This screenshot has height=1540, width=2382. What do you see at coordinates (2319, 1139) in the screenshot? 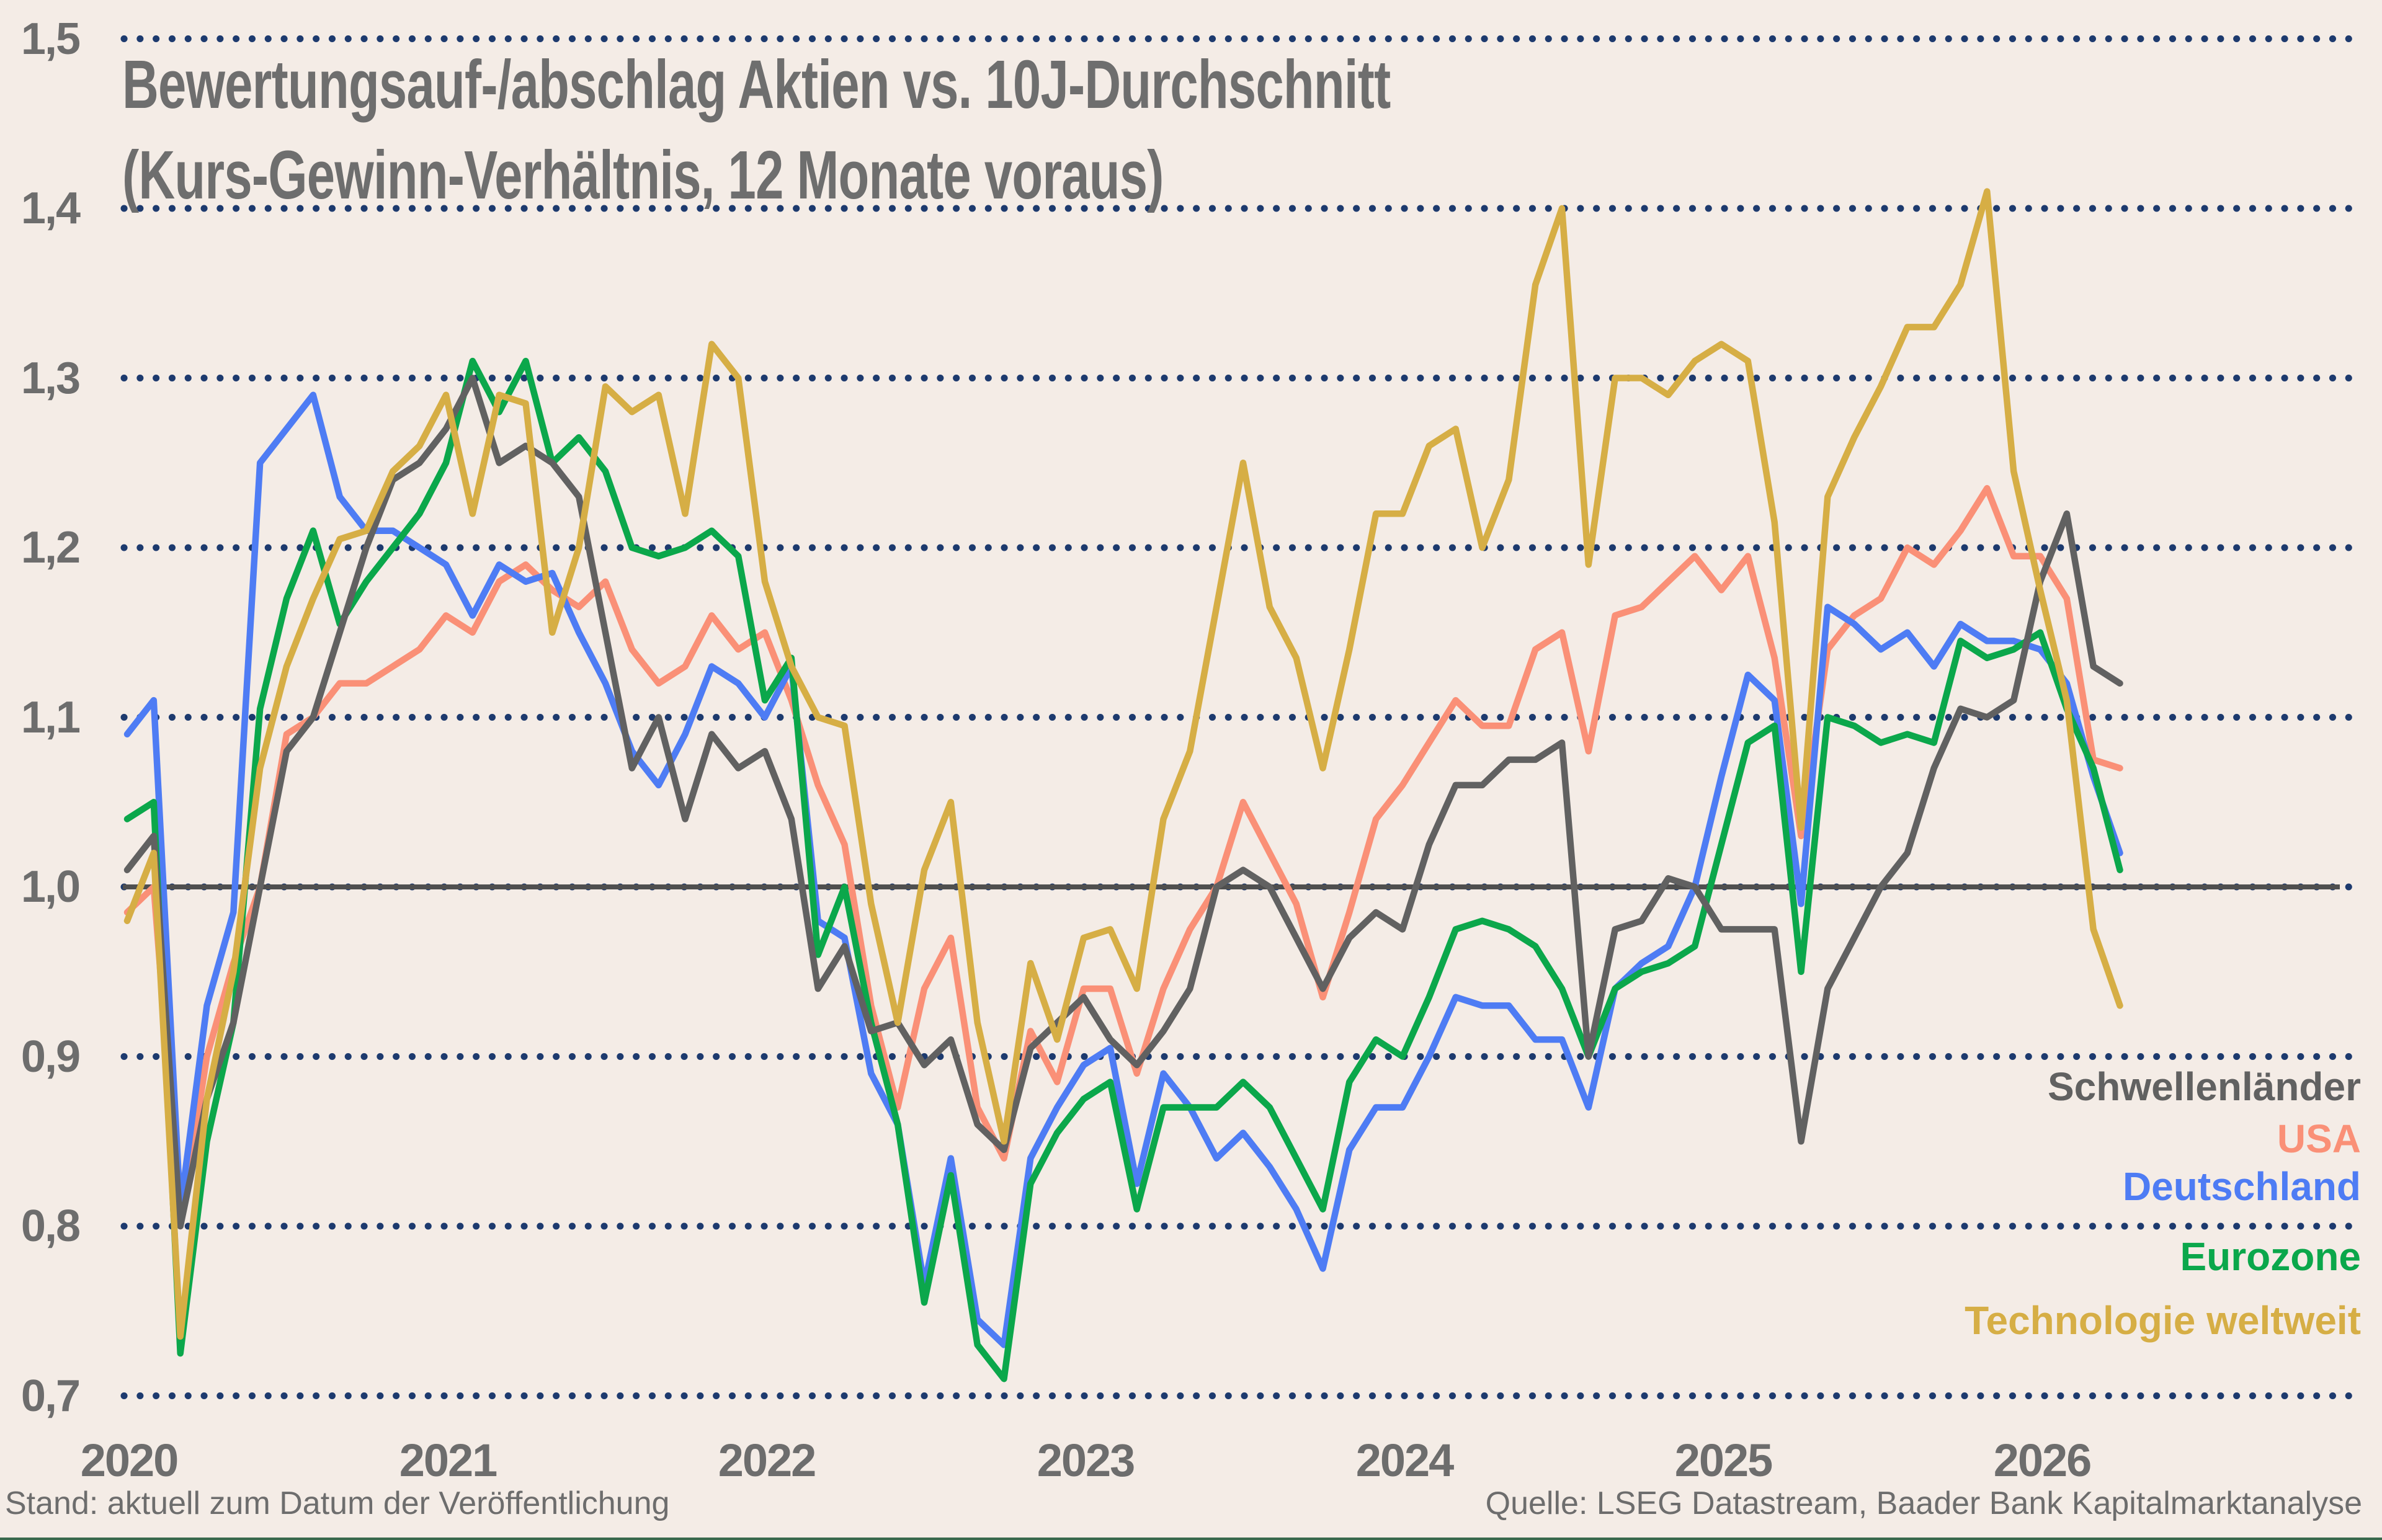
I see `legend-item-usa: USA` at bounding box center [2319, 1139].